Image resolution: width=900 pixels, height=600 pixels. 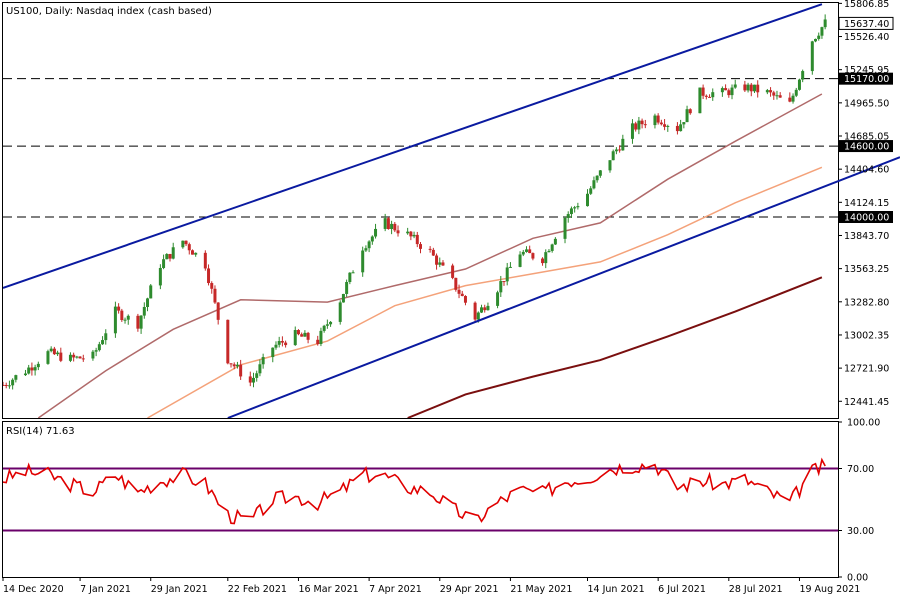 I want to click on y-tick-label: 13563.25, so click(x=866, y=269).